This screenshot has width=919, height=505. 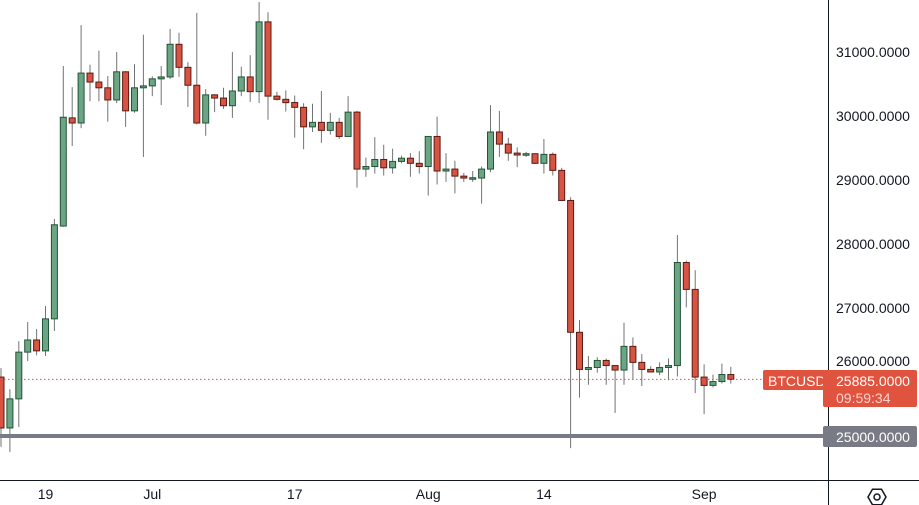 What do you see at coordinates (377, 494) in the screenshot?
I see `time-axis: 19 Jul 17 Aug 14 Sep` at bounding box center [377, 494].